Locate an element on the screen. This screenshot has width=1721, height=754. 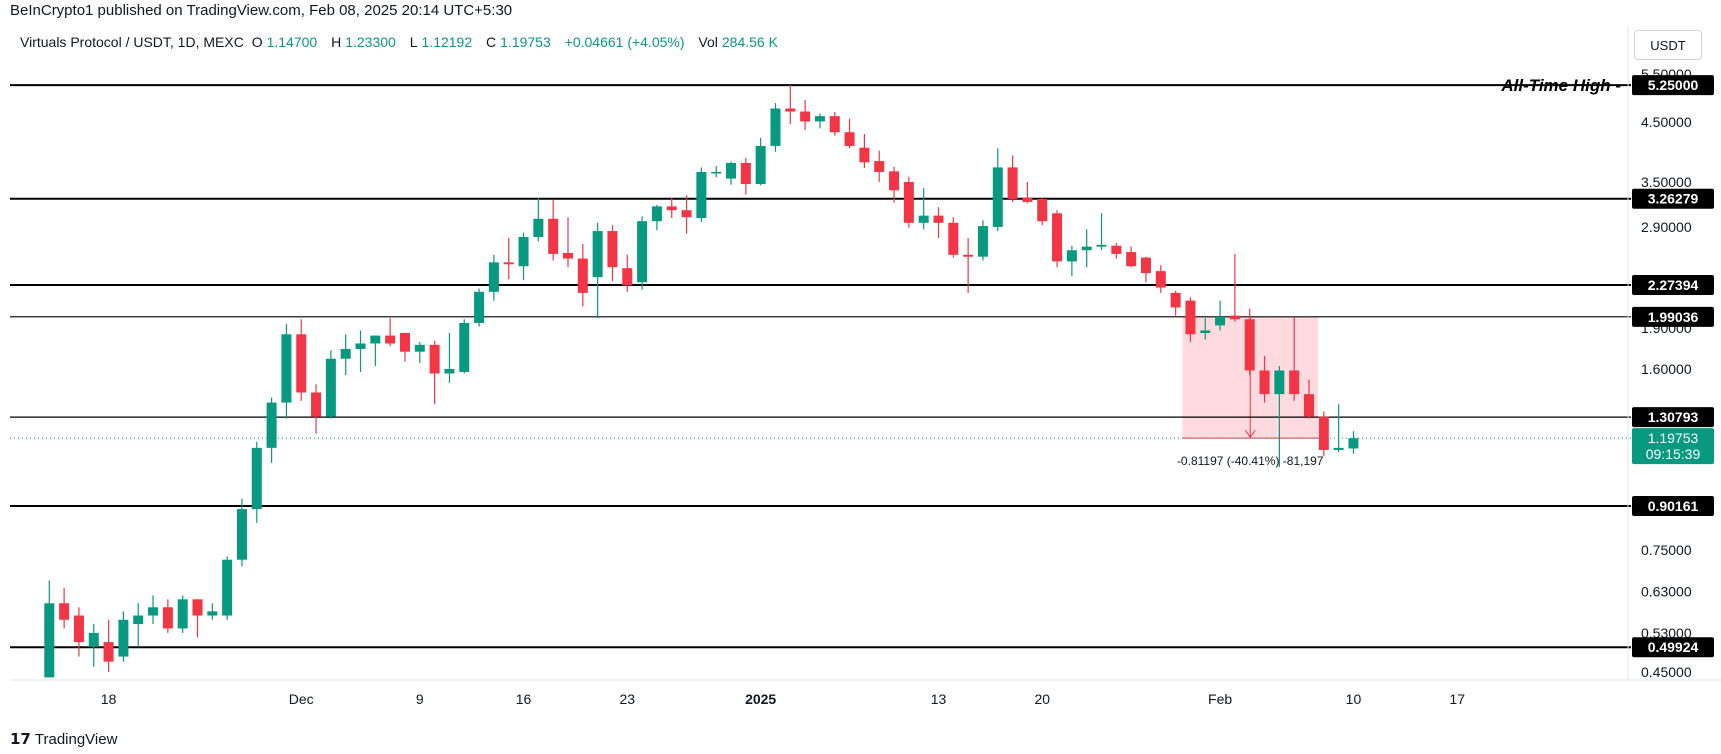
tradingview-logo: 𝟭𝟳 TradingView is located at coordinates (63, 739).